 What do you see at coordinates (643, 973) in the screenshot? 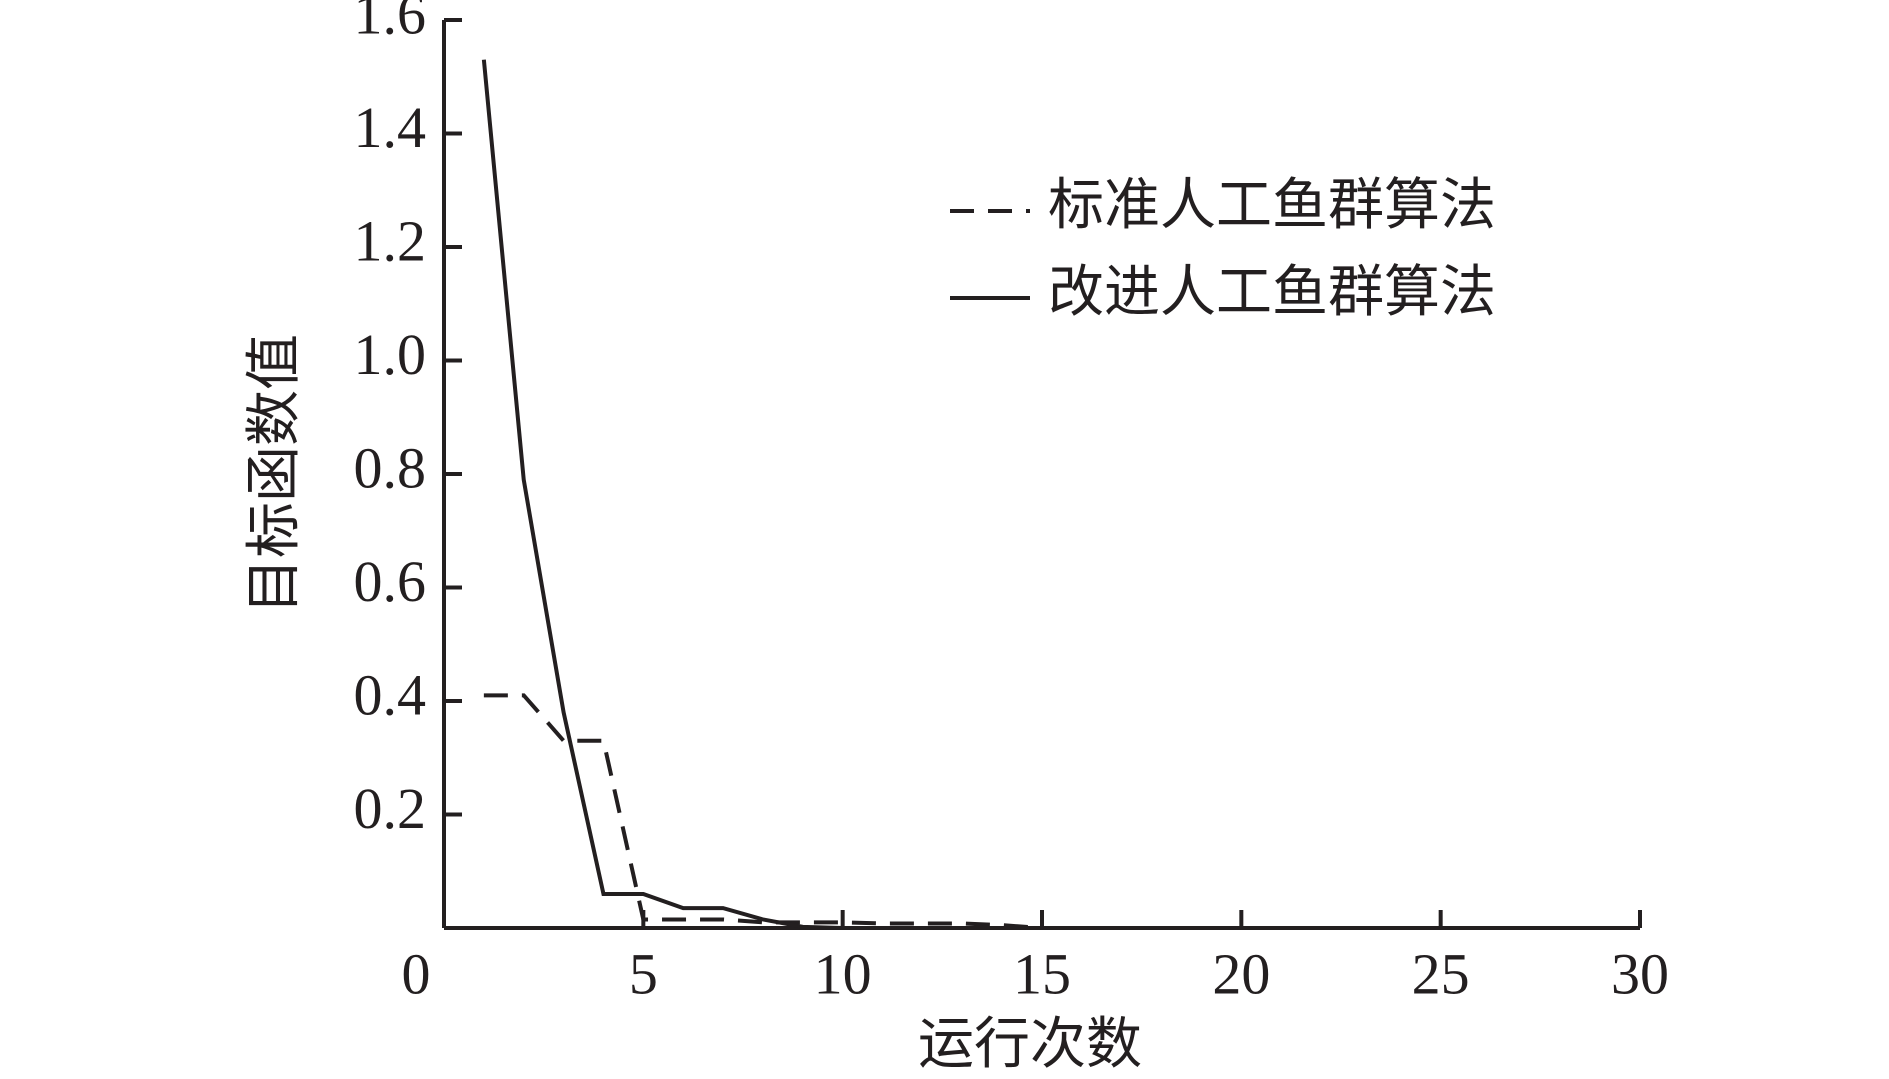
I see `x-tick-label: 5` at bounding box center [643, 973].